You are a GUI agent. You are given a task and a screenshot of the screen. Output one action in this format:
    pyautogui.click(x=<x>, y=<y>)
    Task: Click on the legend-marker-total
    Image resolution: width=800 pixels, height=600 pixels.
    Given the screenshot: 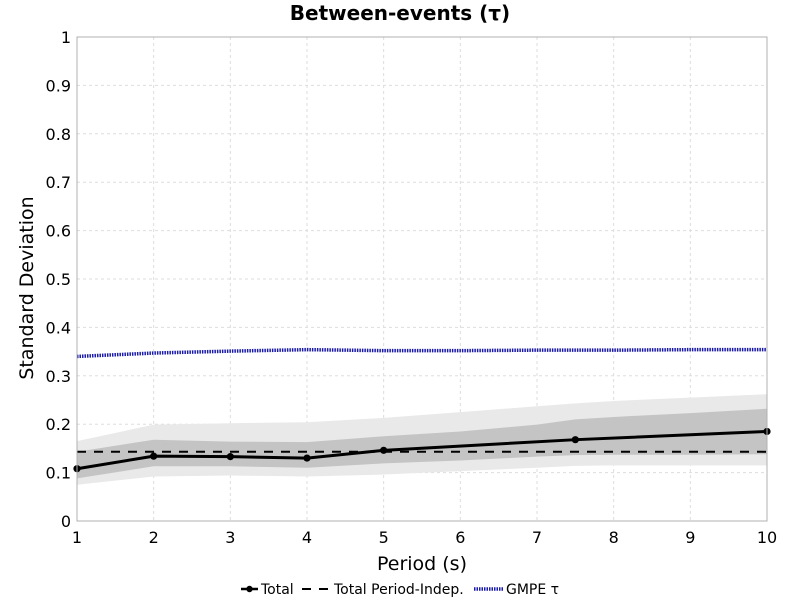 What is the action you would take?
    pyautogui.click(x=249, y=589)
    